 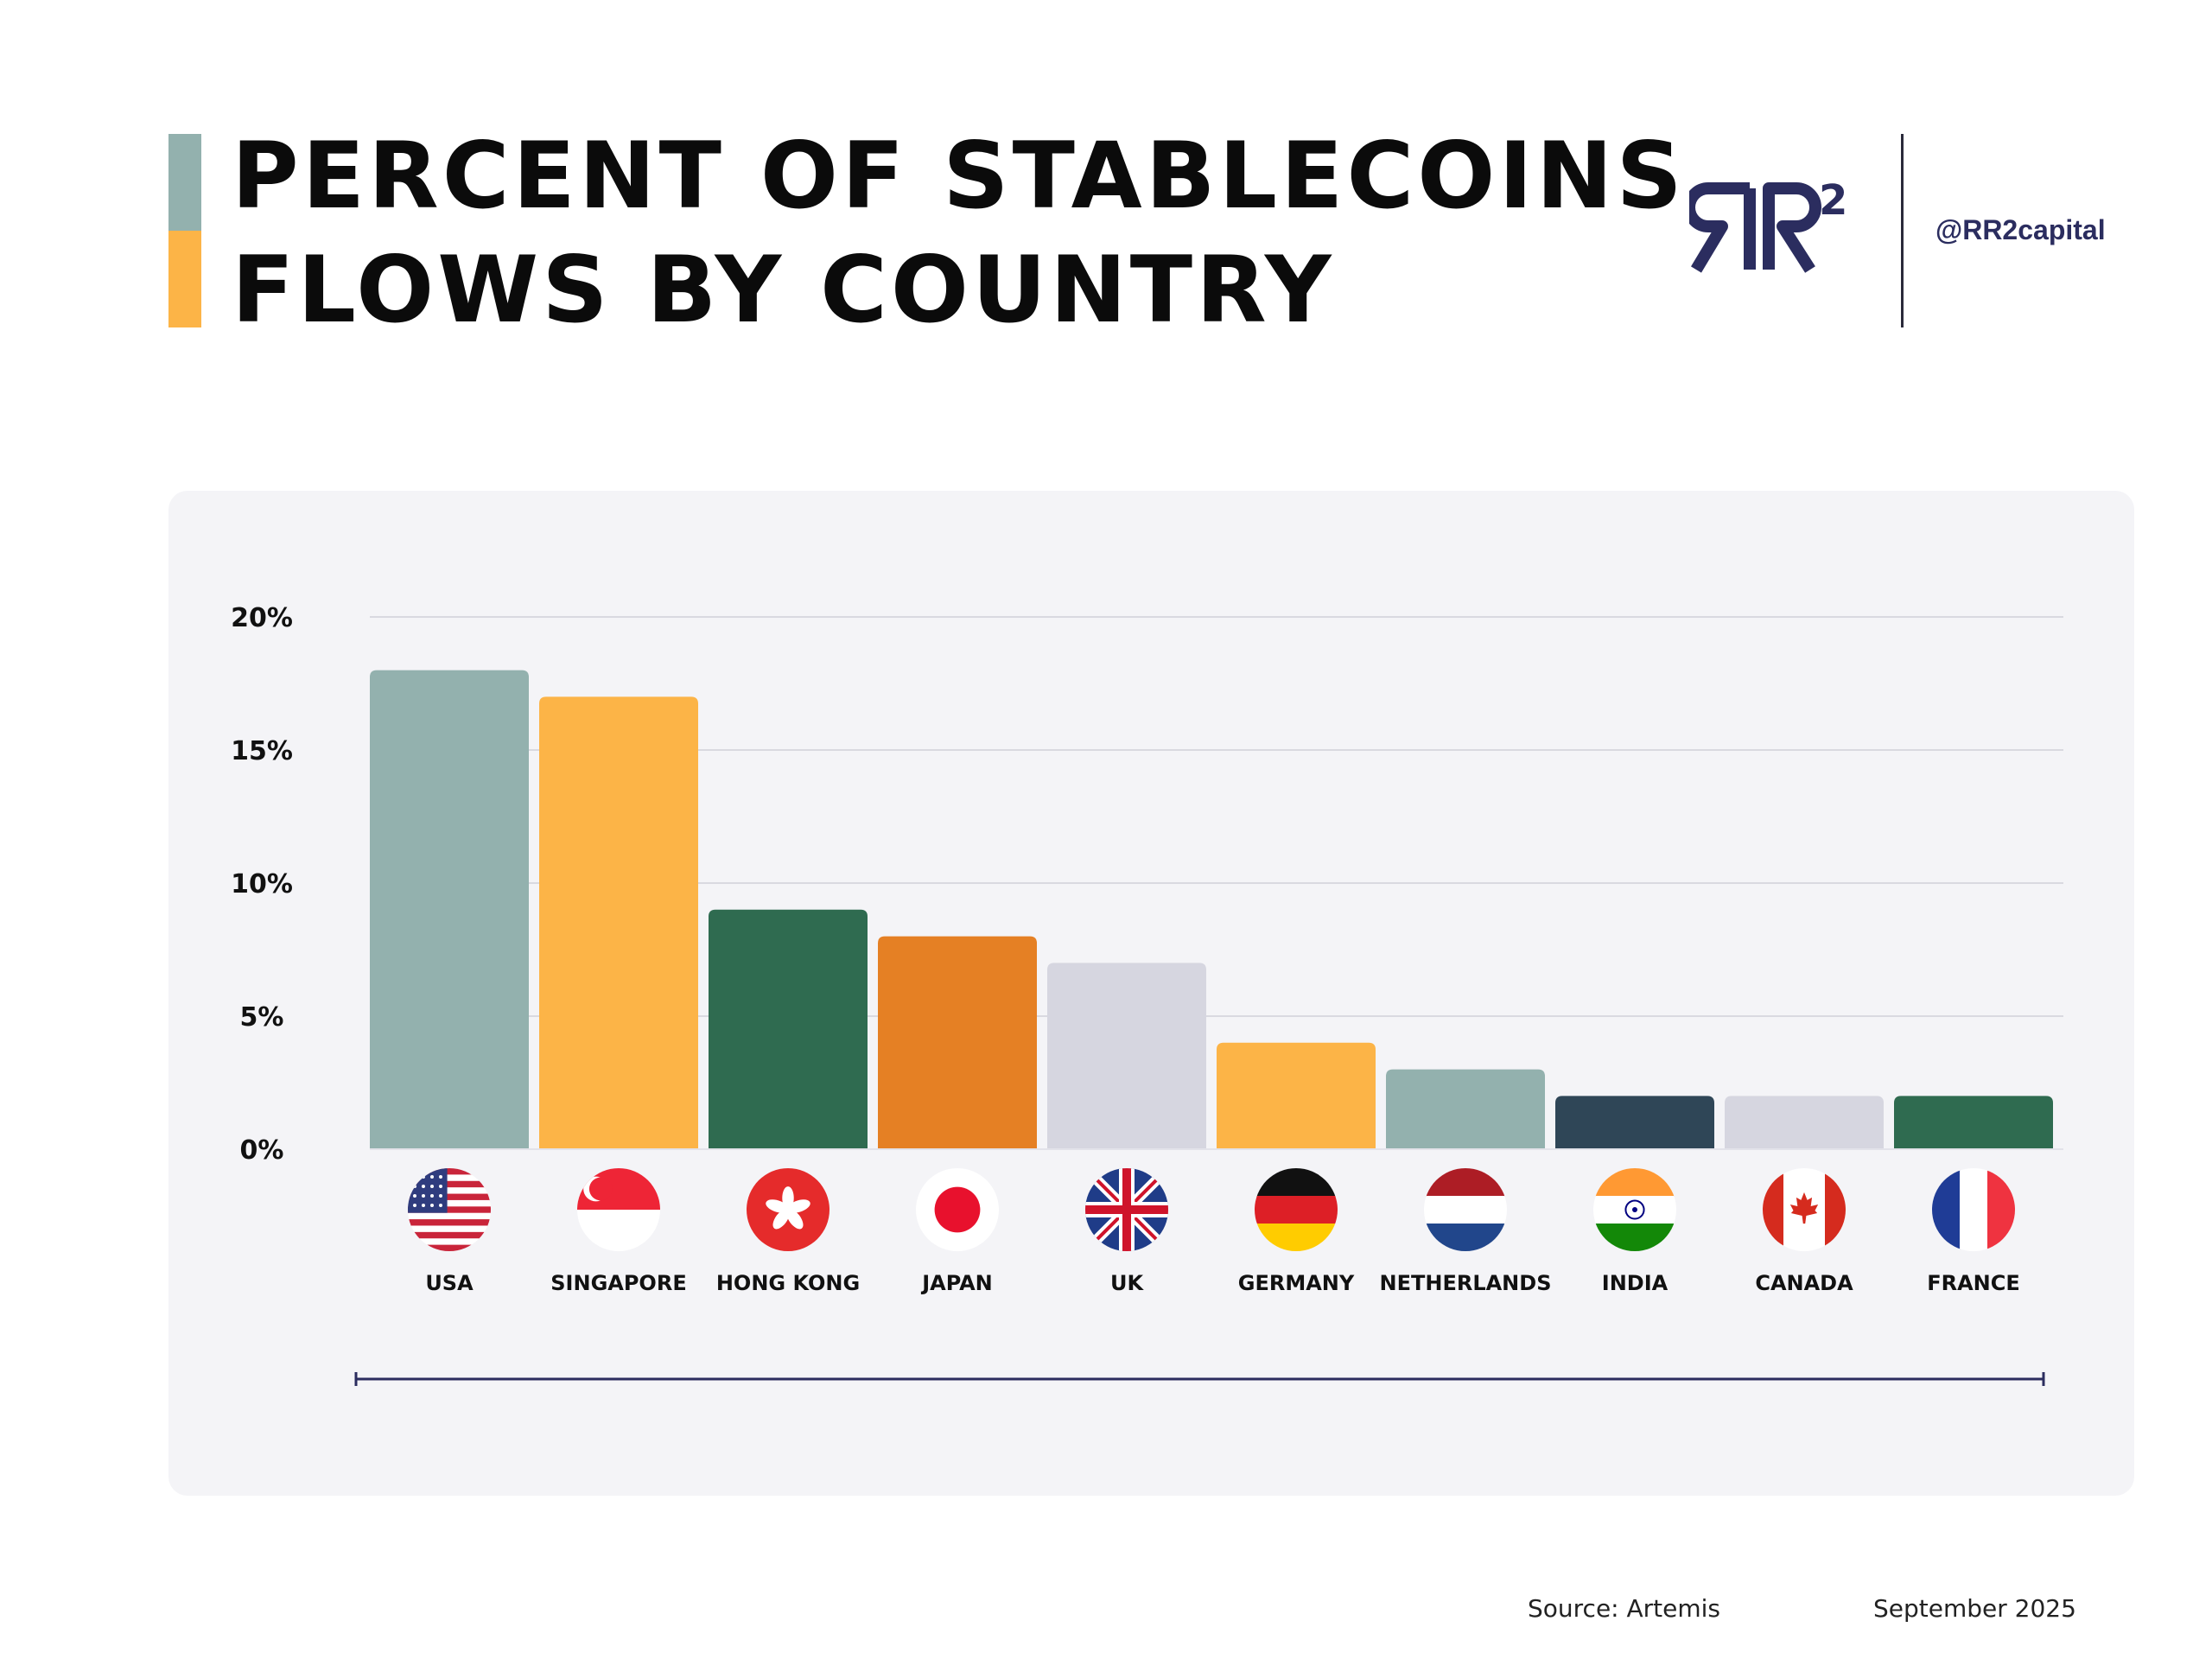 What do you see at coordinates (783, 290) in the screenshot?
I see `chart-title-line-2: FLOWS BY COUNTRY` at bounding box center [783, 290].